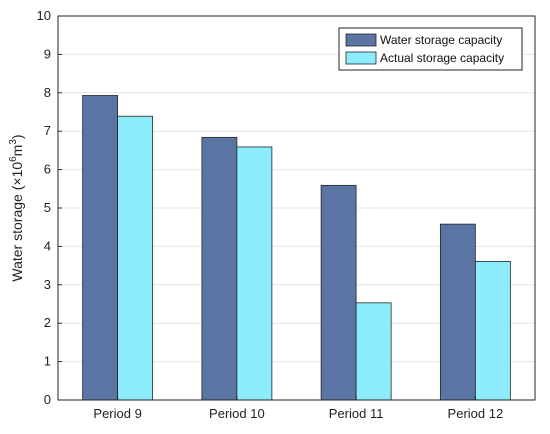 This screenshot has height=434, width=550. Describe the element at coordinates (298, 408) in the screenshot. I see `x-axis-ticks: Period 9 Period 10 Period 11 Period 12` at that location.